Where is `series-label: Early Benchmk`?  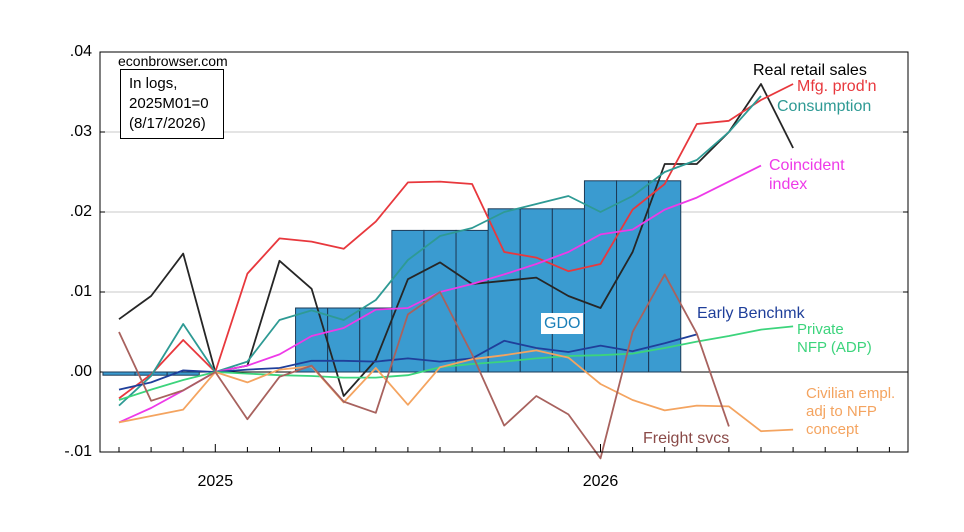
series-label: Early Benchmk is located at coordinates (751, 313).